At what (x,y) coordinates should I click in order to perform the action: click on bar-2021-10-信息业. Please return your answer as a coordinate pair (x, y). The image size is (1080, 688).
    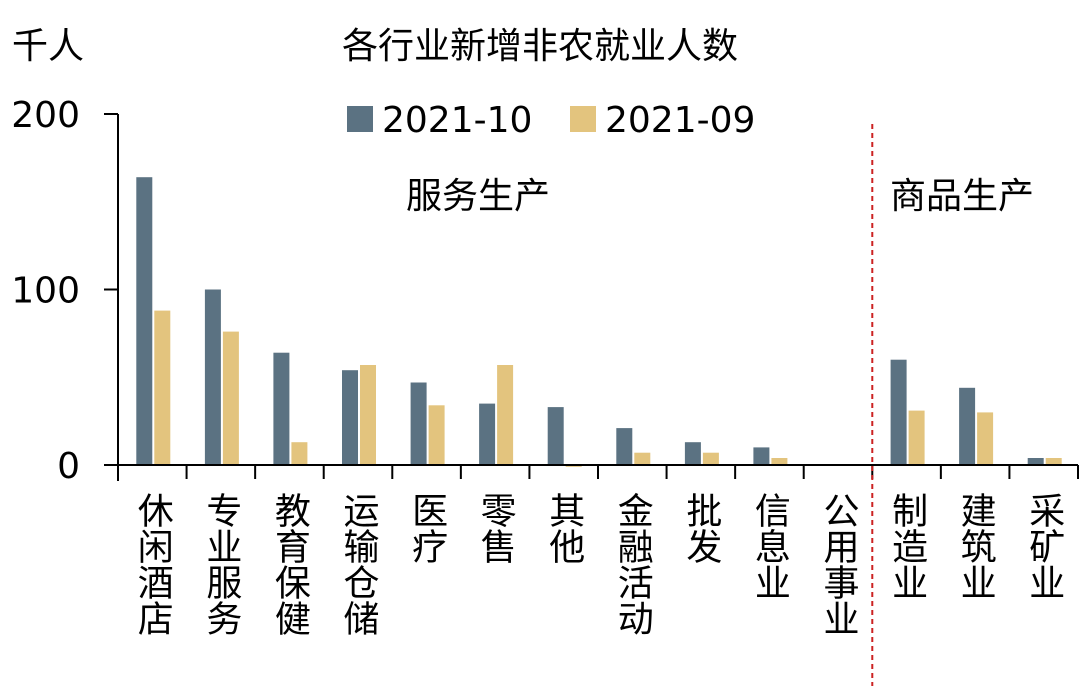
    Looking at the image, I should click on (761, 456).